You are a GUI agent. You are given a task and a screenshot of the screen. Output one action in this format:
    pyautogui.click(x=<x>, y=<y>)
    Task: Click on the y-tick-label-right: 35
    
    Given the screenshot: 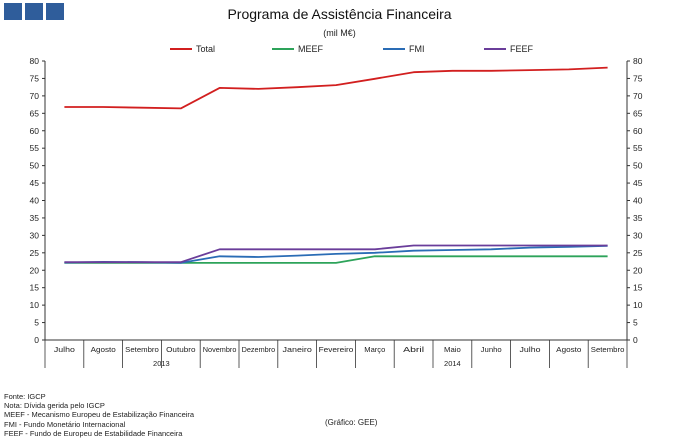 What is the action you would take?
    pyautogui.click(x=638, y=218)
    